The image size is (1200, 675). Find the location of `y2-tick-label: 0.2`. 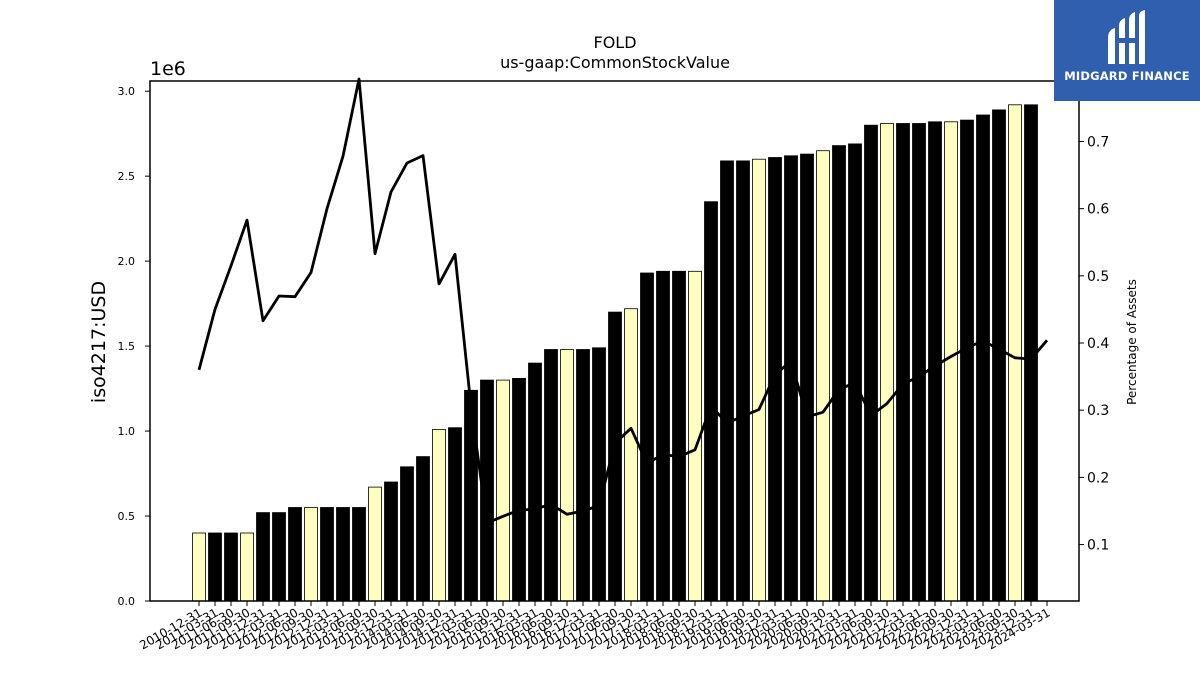

y2-tick-label: 0.2 is located at coordinates (1098, 478).